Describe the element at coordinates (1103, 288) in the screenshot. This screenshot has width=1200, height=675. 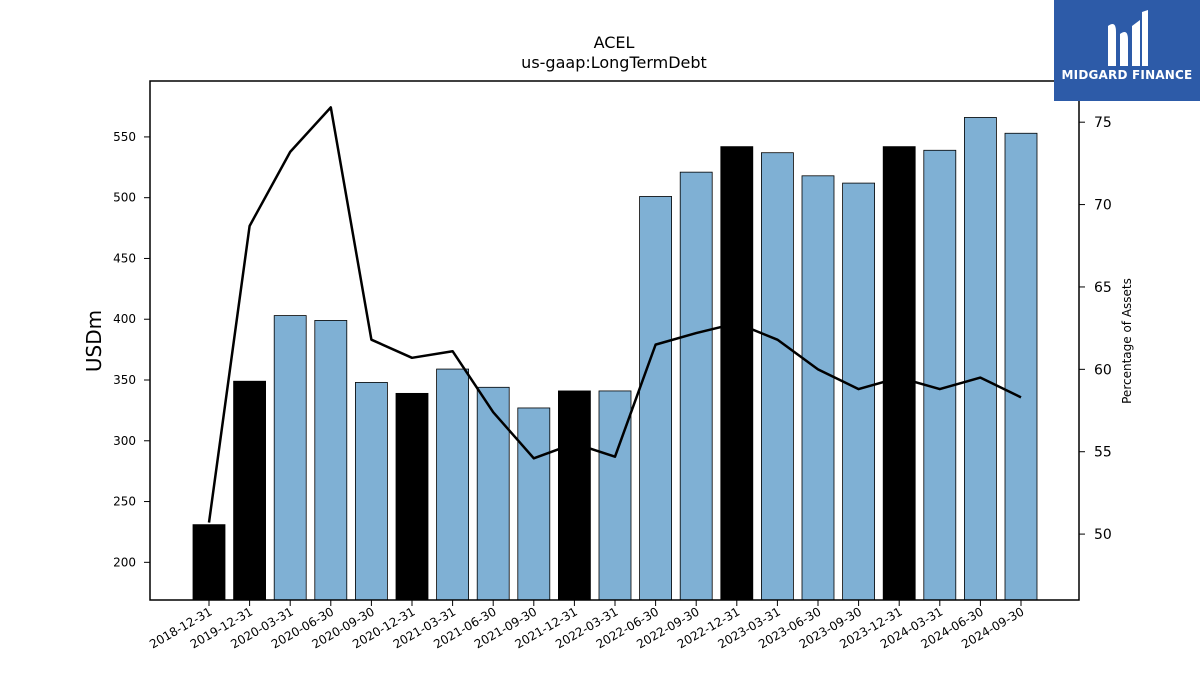
I see `y-right-tick-label: 65` at that location.